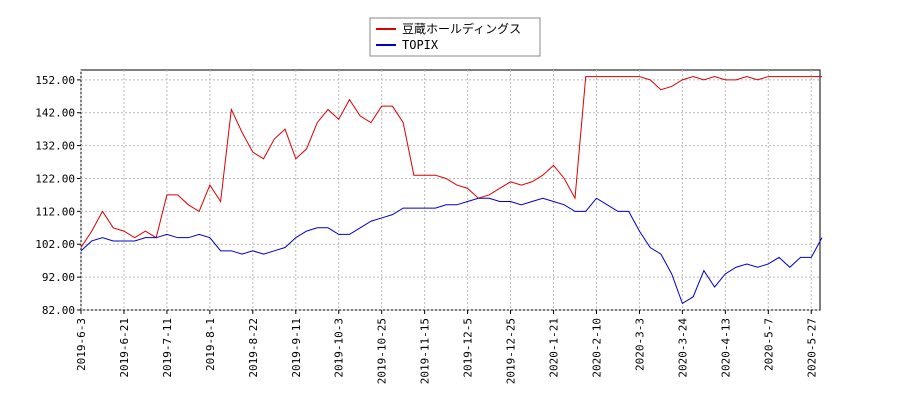 This screenshot has width=900, height=400. Describe the element at coordinates (468, 348) in the screenshot. I see `x-tick-label: 2019-12-5` at that location.